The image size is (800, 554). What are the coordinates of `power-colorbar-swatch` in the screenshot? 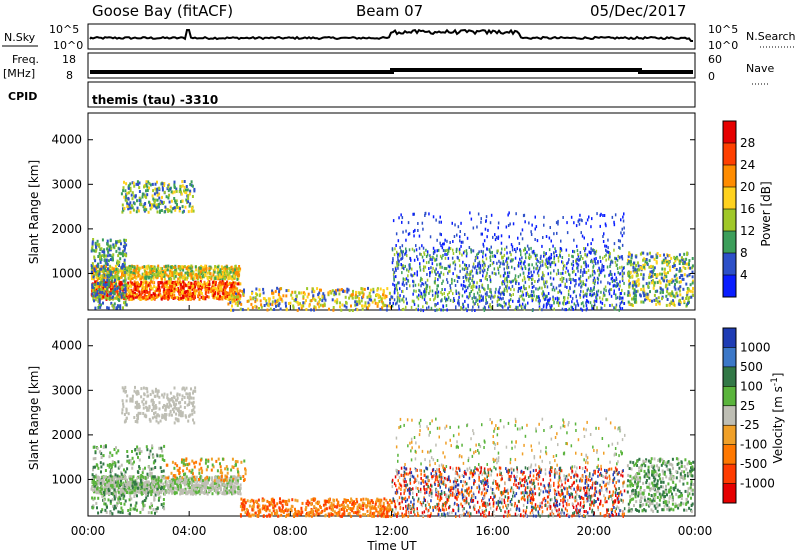 It's located at (729, 176).